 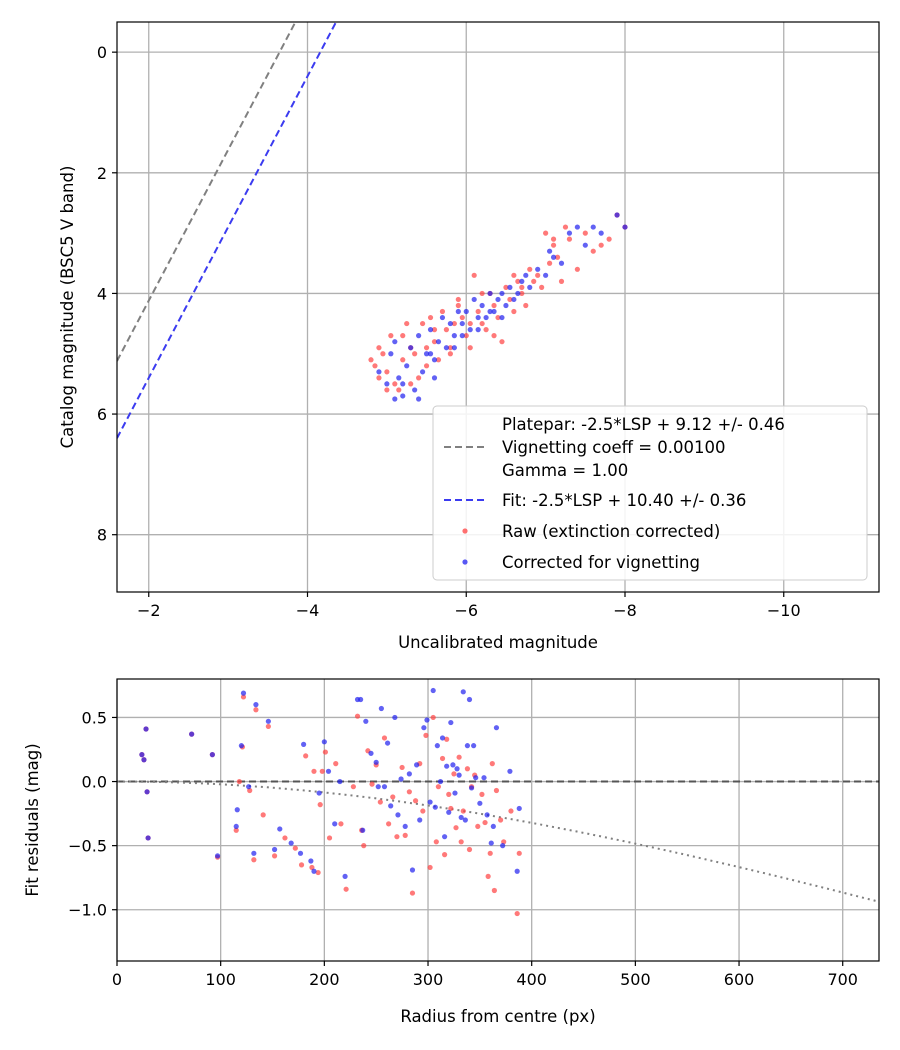 What do you see at coordinates (624, 500) in the screenshot?
I see `legend-fit-label: Fit: -2.5*LSP + 10.40 +/- 0.36` at bounding box center [624, 500].